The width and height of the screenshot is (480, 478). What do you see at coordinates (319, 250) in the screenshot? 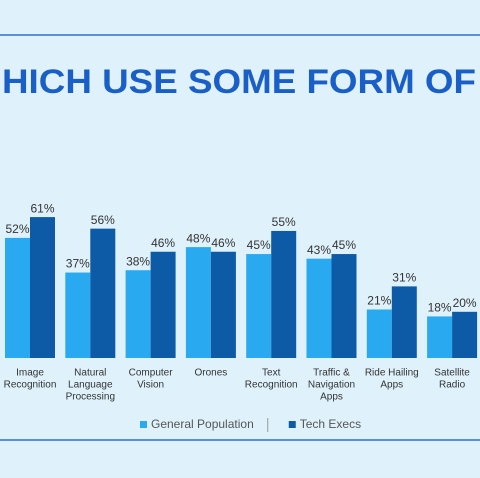
I see `value-label: 43%` at bounding box center [319, 250].